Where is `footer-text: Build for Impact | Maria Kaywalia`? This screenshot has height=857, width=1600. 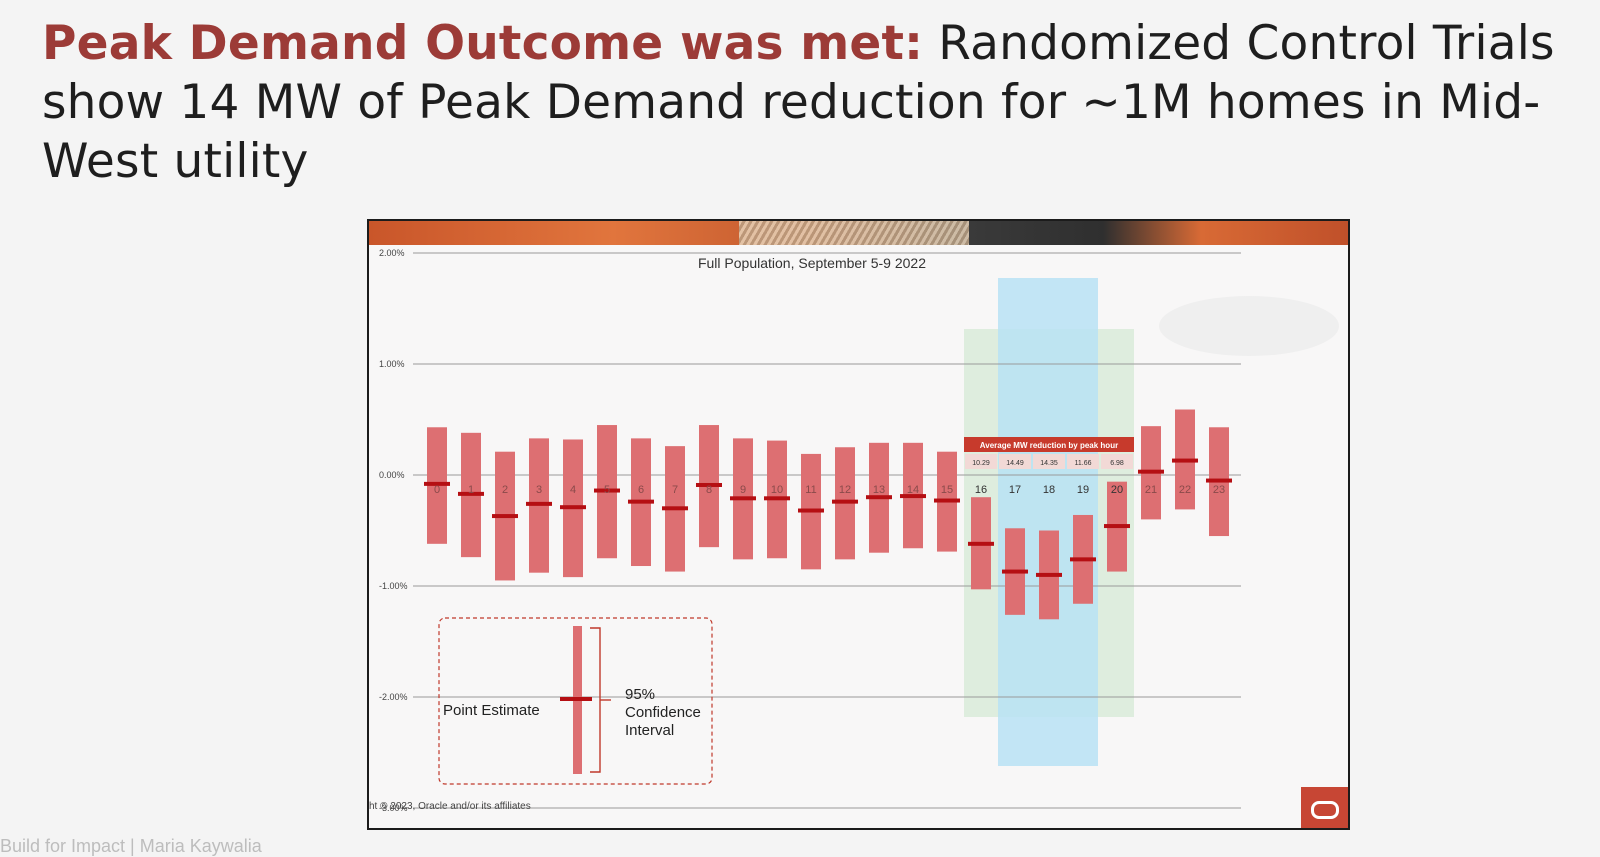
footer-text: Build for Impact | Maria Kaywalia is located at coordinates (131, 846).